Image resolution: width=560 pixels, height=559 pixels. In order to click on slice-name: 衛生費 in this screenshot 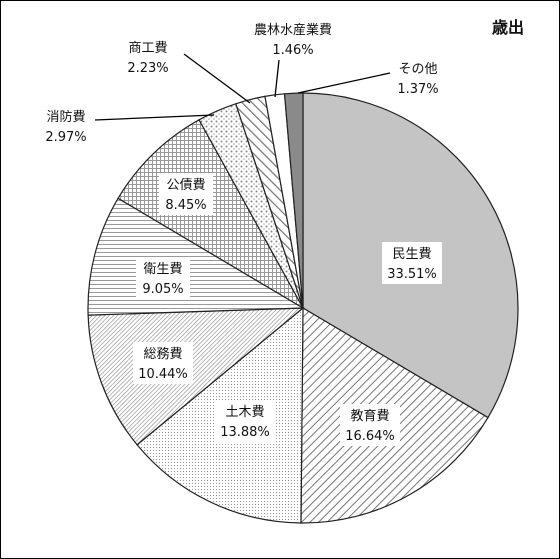, I will do `click(162, 269)`.